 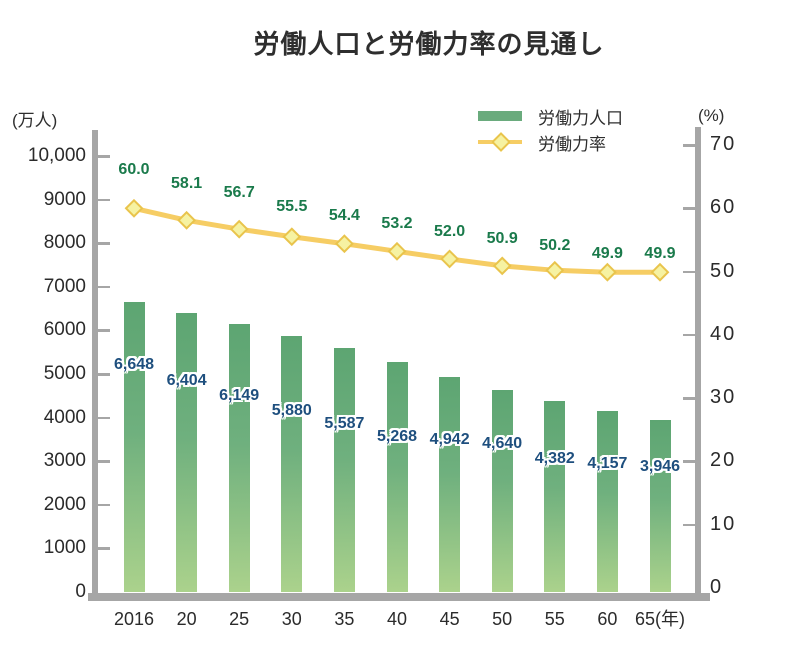 I want to click on bar-value-label: 6,648, so click(x=134, y=364).